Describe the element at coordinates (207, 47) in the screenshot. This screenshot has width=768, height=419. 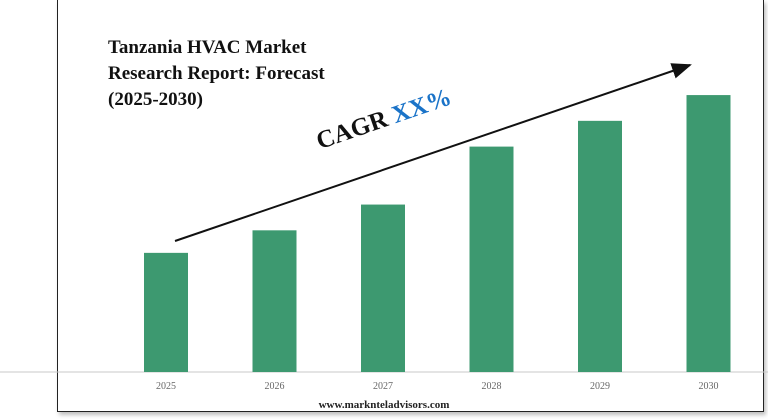
I see `chart-title-line-1: Tanzania HVAC Market` at that location.